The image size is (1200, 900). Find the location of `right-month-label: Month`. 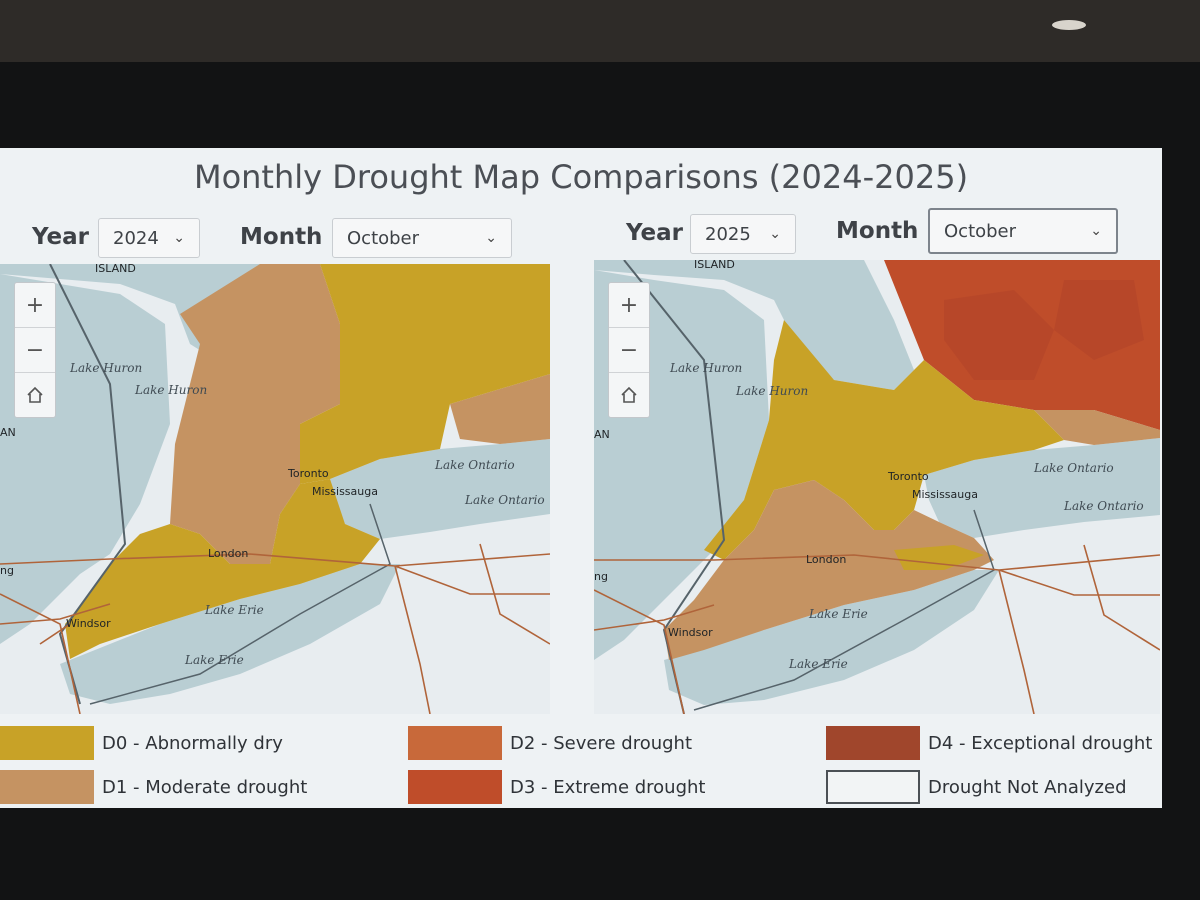

right-month-label: Month is located at coordinates (877, 231).